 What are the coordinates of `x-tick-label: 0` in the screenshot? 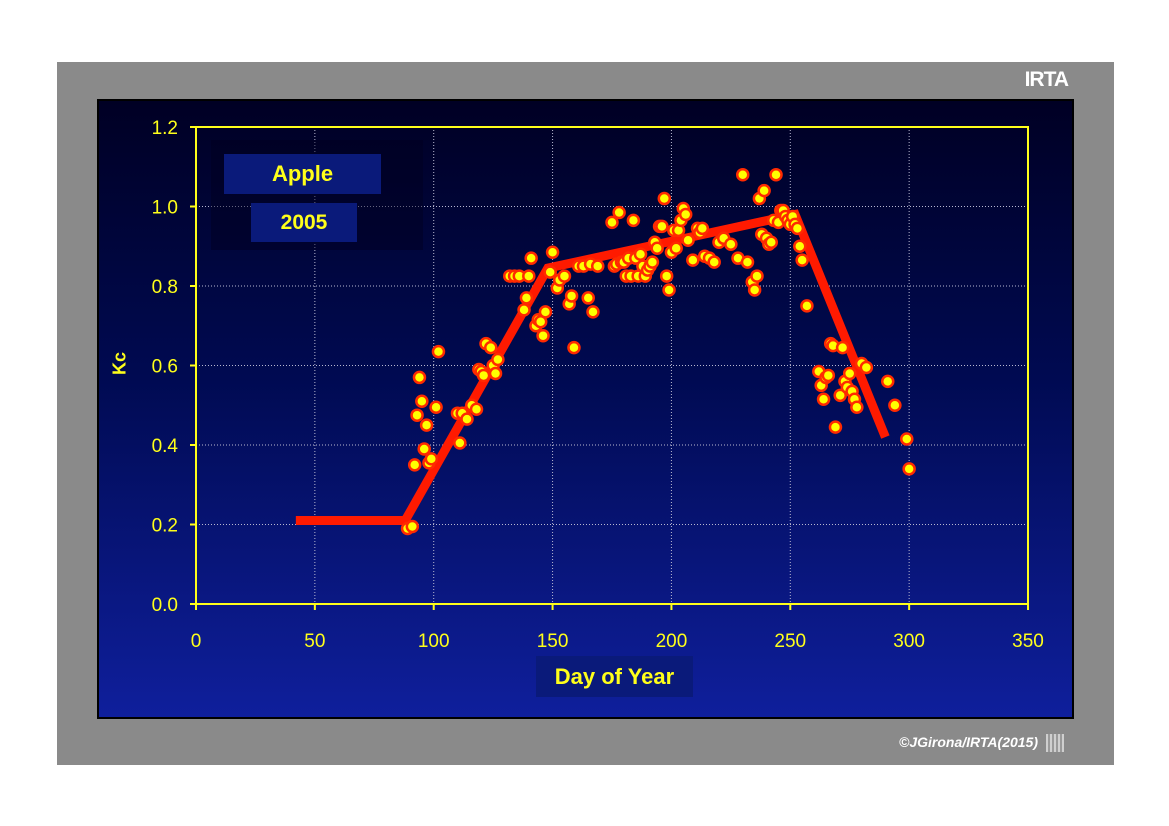 It's located at (196, 641).